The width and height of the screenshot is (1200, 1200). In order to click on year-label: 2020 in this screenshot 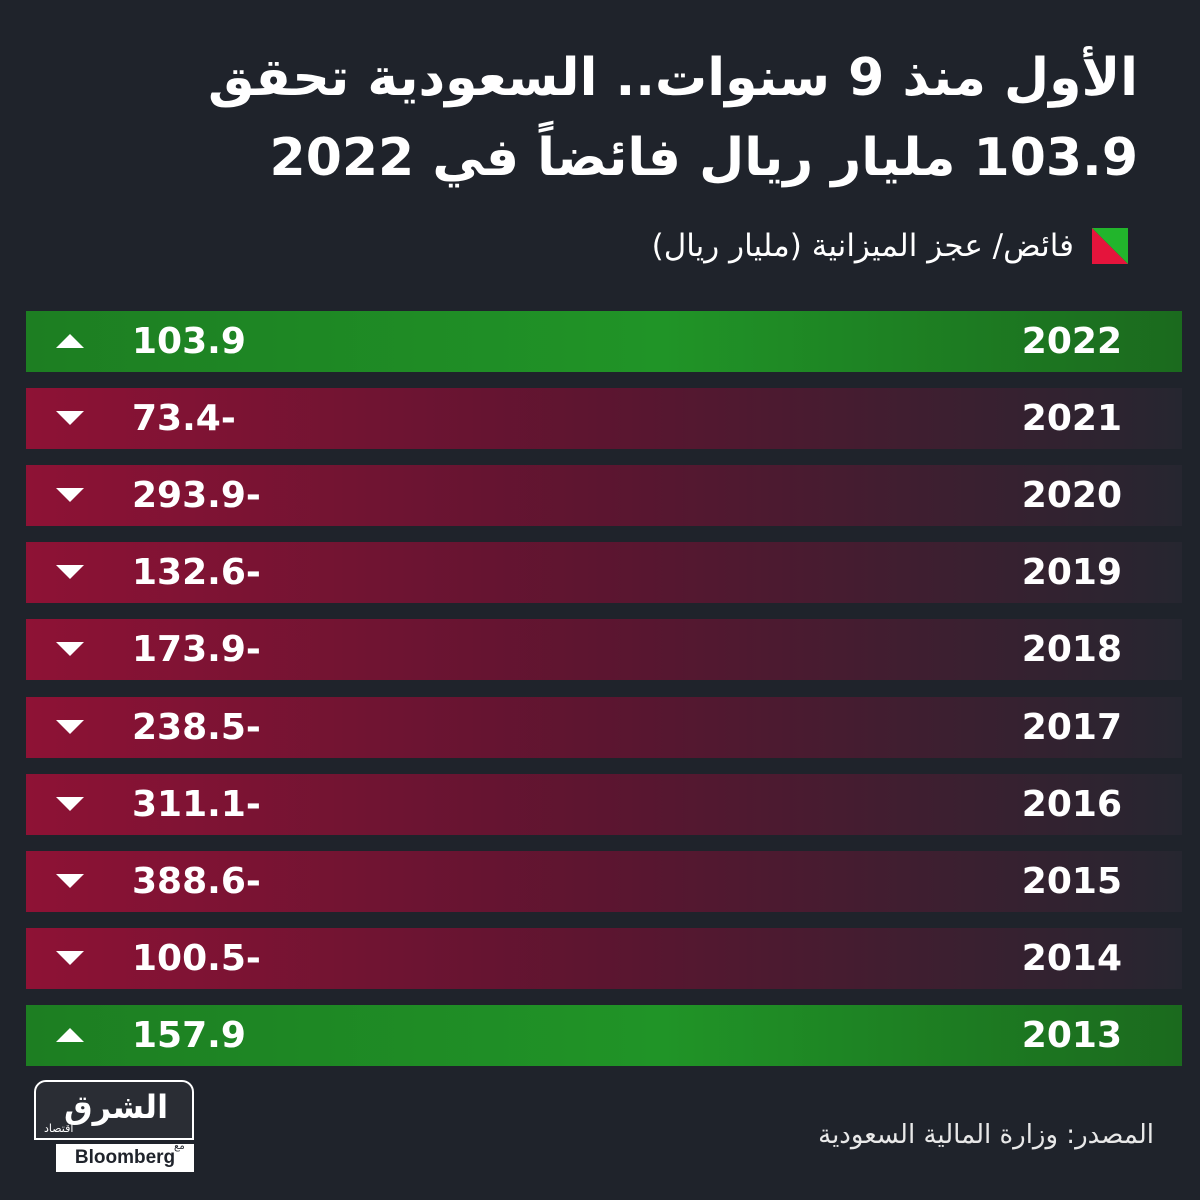, I will do `click(1071, 495)`.